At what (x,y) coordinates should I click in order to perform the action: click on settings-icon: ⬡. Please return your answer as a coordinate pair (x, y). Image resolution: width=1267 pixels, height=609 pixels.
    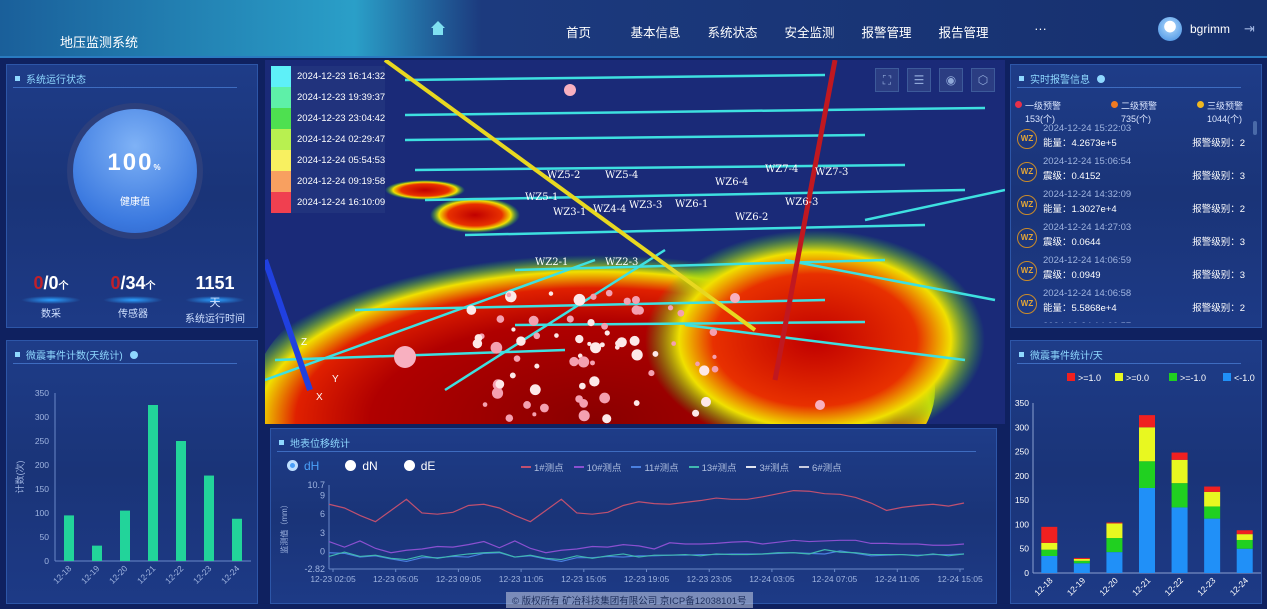
    Looking at the image, I should click on (983, 80).